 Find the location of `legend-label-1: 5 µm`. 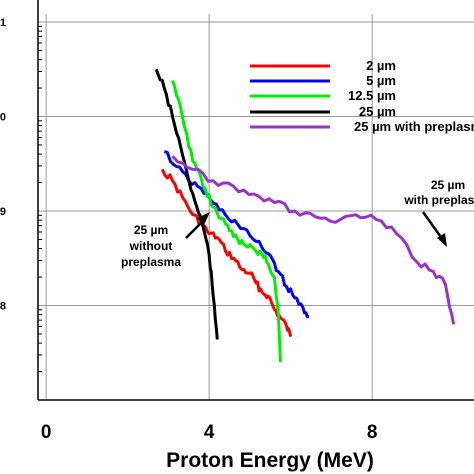

legend-label-1: 5 µm is located at coordinates (381, 80).